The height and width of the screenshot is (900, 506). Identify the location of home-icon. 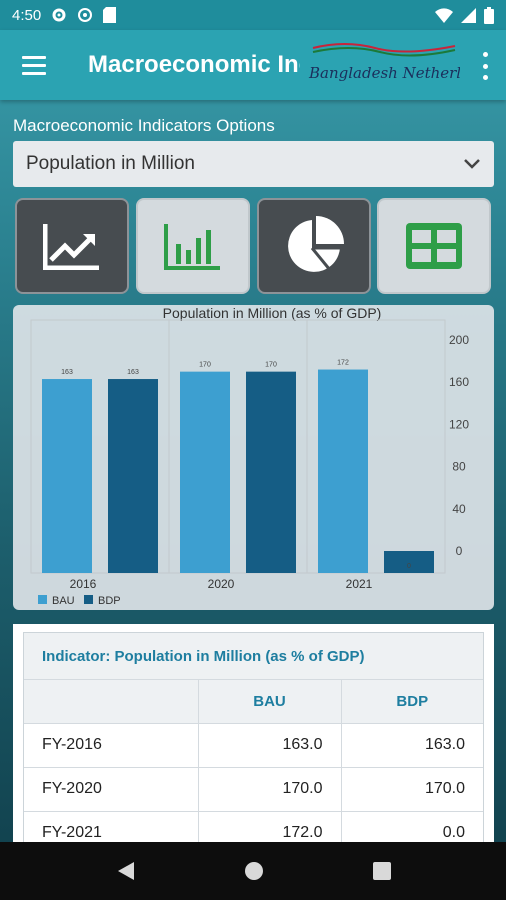
(254, 871).